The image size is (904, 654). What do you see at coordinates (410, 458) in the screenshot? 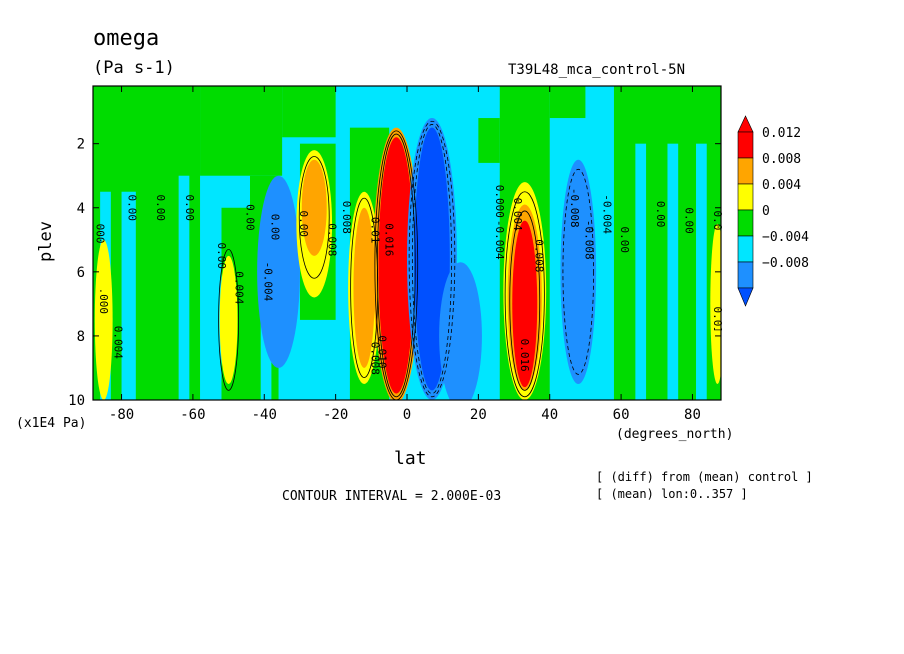
I see `x-axis-label: lat` at bounding box center [410, 458].